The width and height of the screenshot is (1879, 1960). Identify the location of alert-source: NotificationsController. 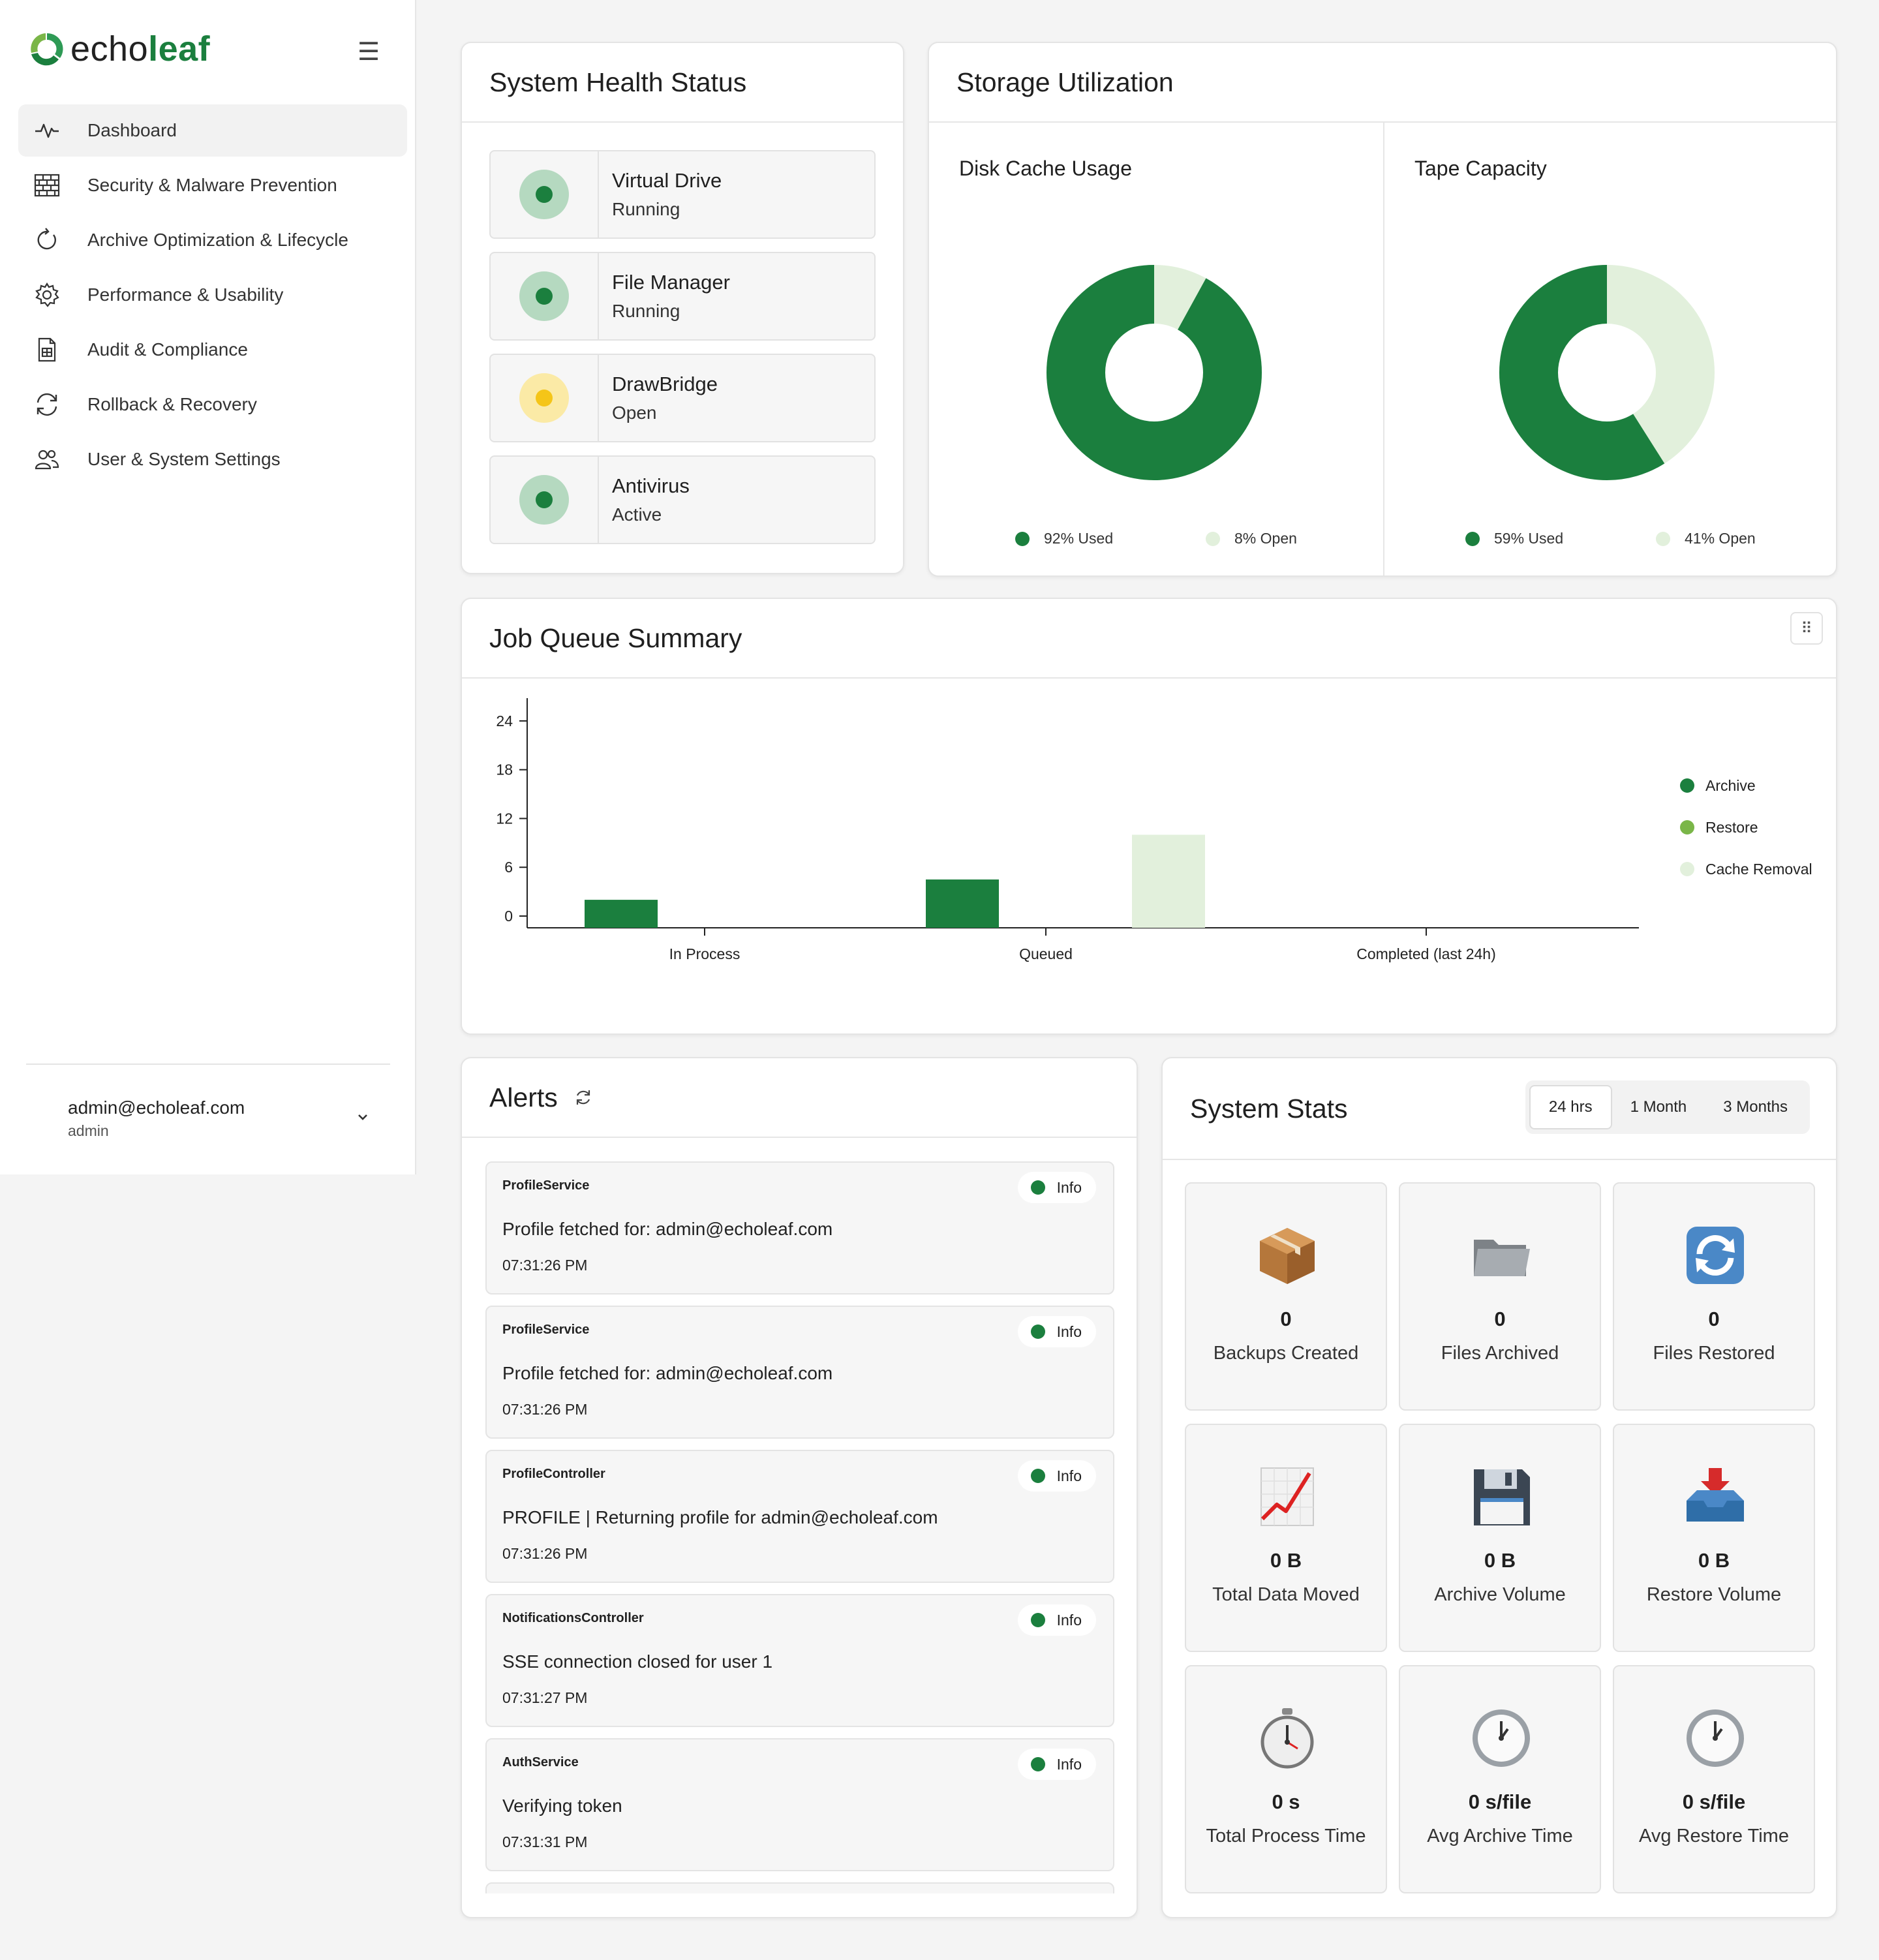
(573, 1618).